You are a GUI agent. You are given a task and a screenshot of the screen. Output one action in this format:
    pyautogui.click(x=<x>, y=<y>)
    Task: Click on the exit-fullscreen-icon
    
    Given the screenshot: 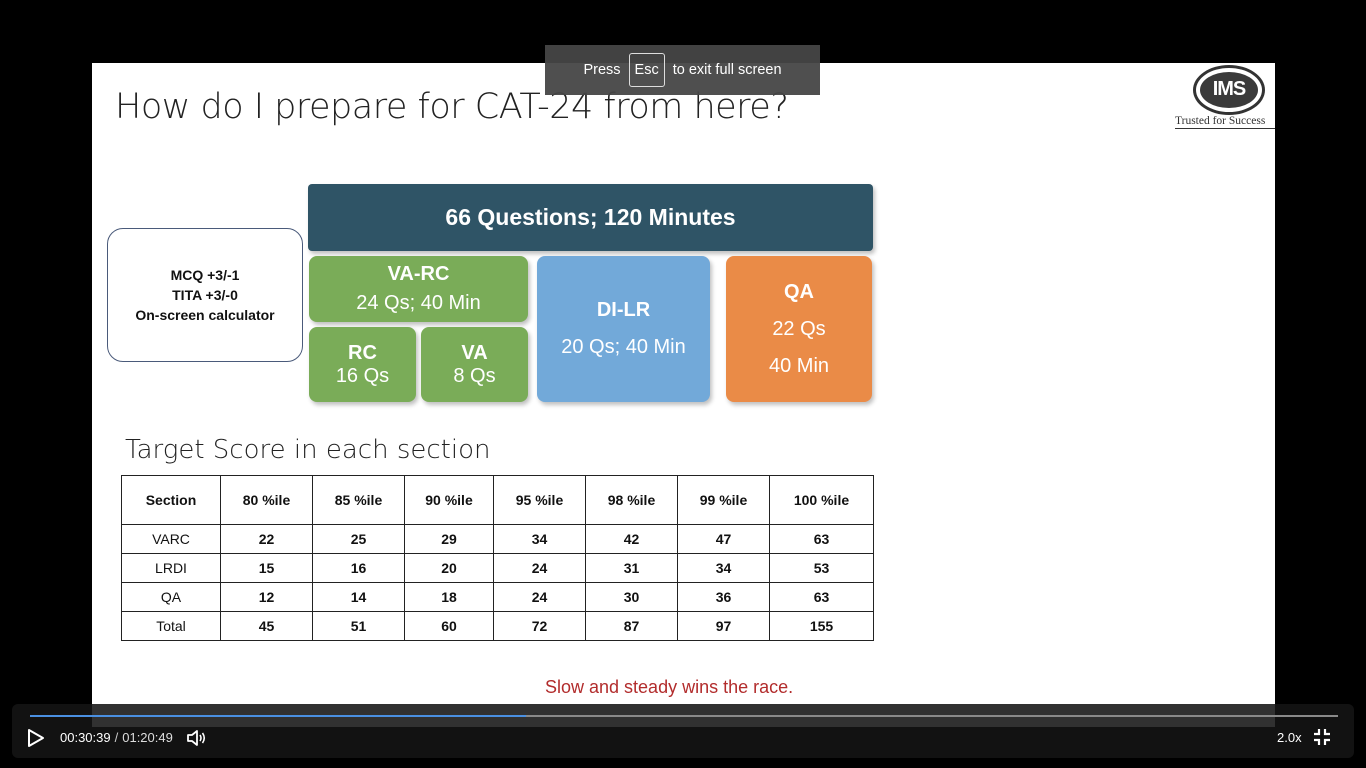 What is the action you would take?
    pyautogui.click(x=1322, y=737)
    